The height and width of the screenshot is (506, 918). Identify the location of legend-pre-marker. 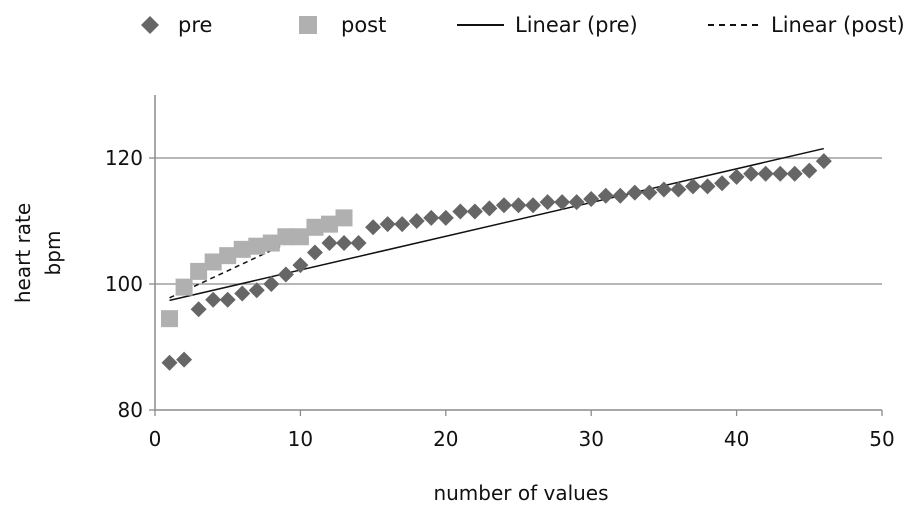
(150, 25).